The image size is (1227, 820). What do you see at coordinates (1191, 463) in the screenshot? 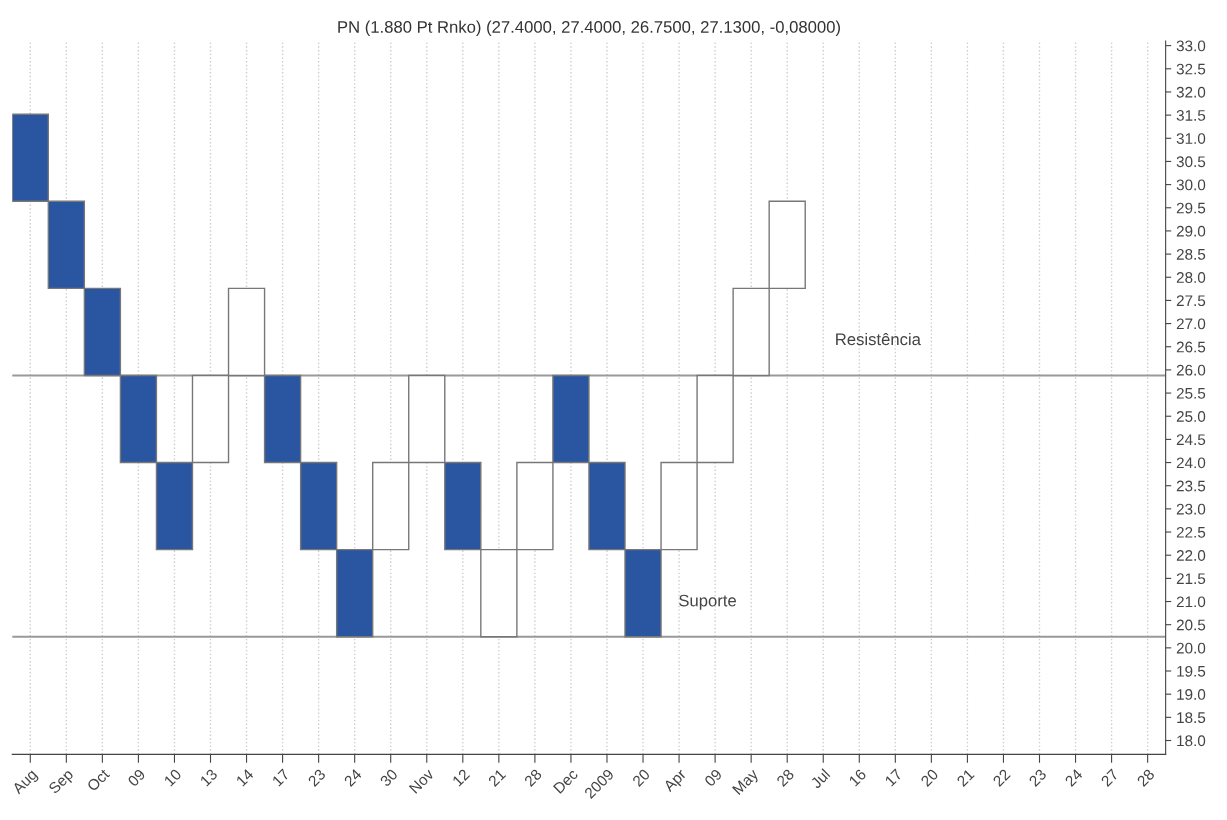
I see `y-tick-label: 24.0` at bounding box center [1191, 463].